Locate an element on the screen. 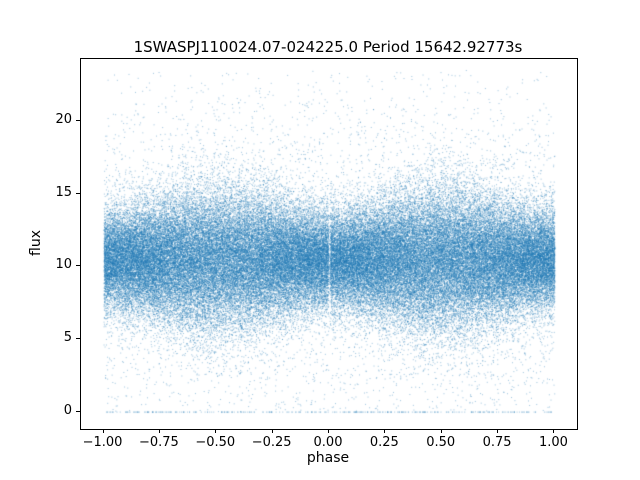 The image size is (640, 480). x-tick-label: −0.75 is located at coordinates (158, 442).